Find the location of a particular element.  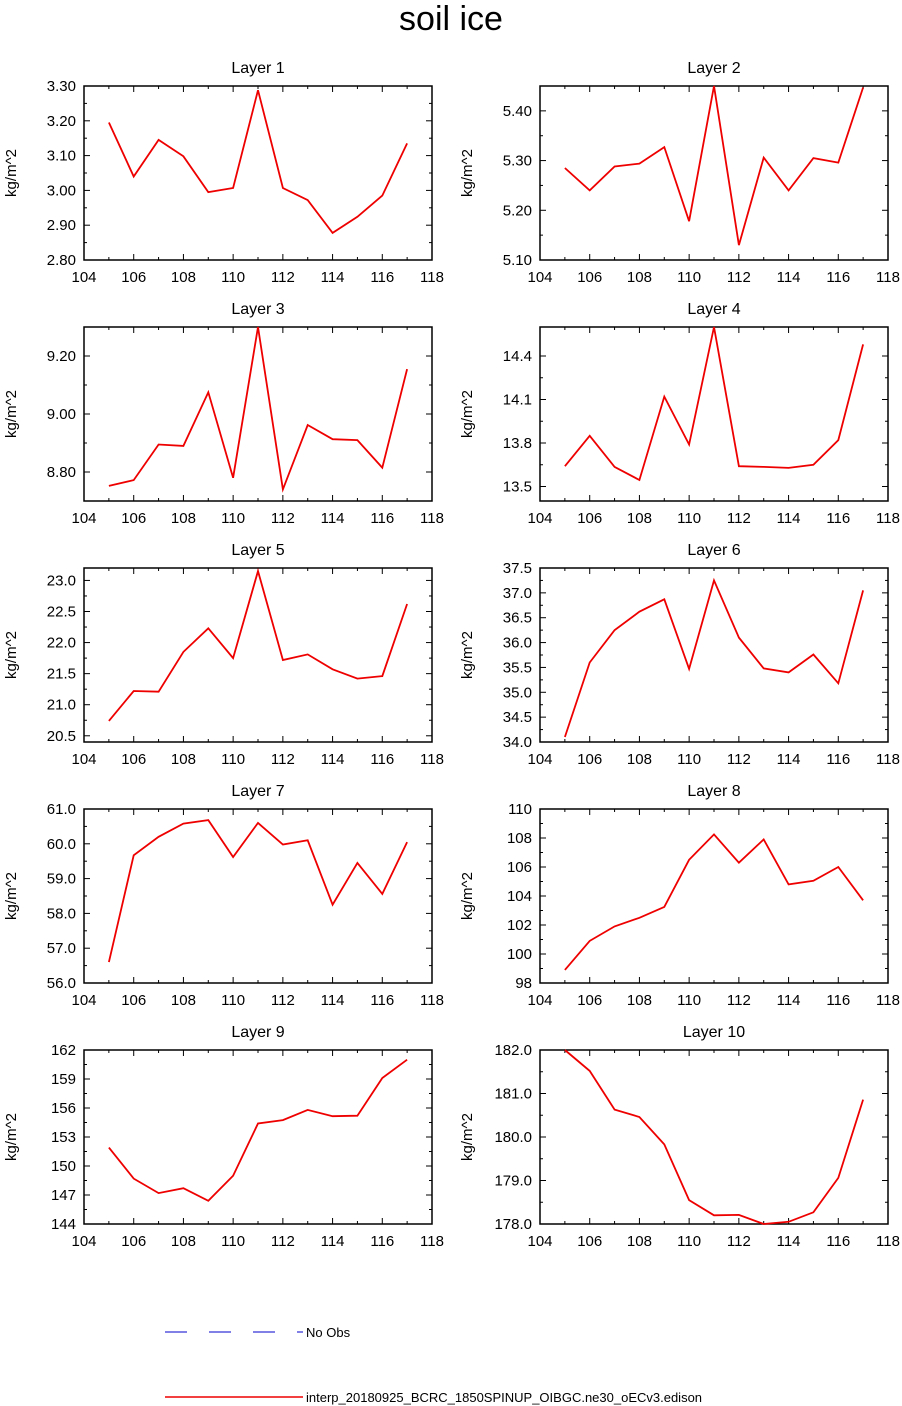

y-tick-label: 20.5 is located at coordinates (61, 736).